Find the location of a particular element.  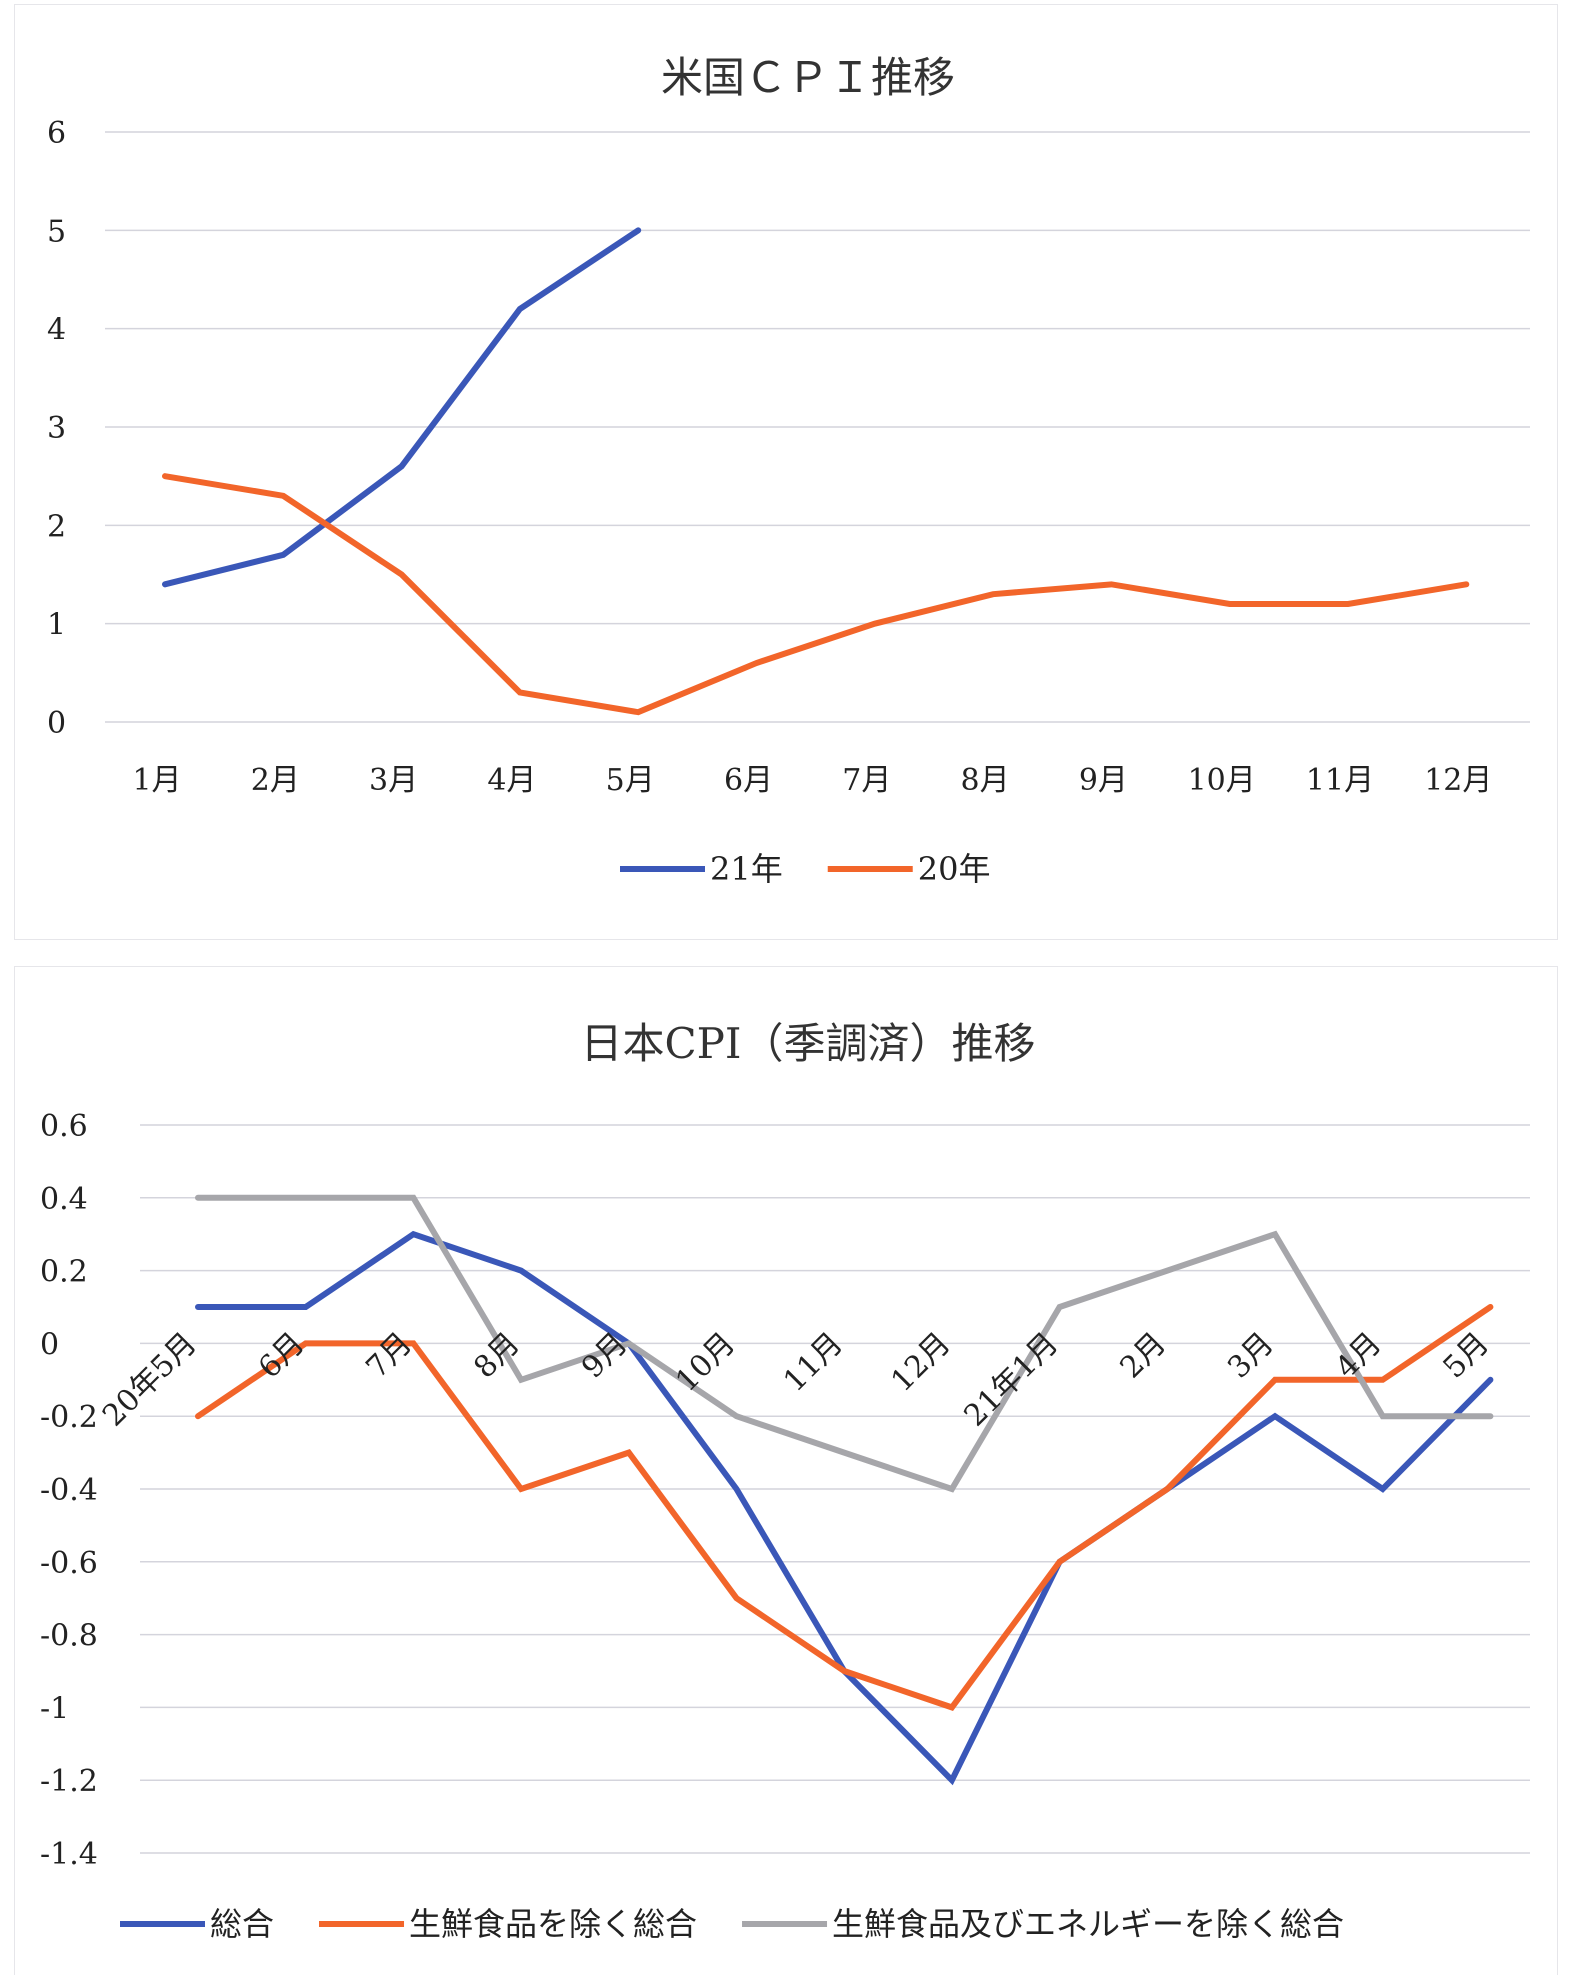

jp-y-tick-label: 0.6 is located at coordinates (64, 1126).